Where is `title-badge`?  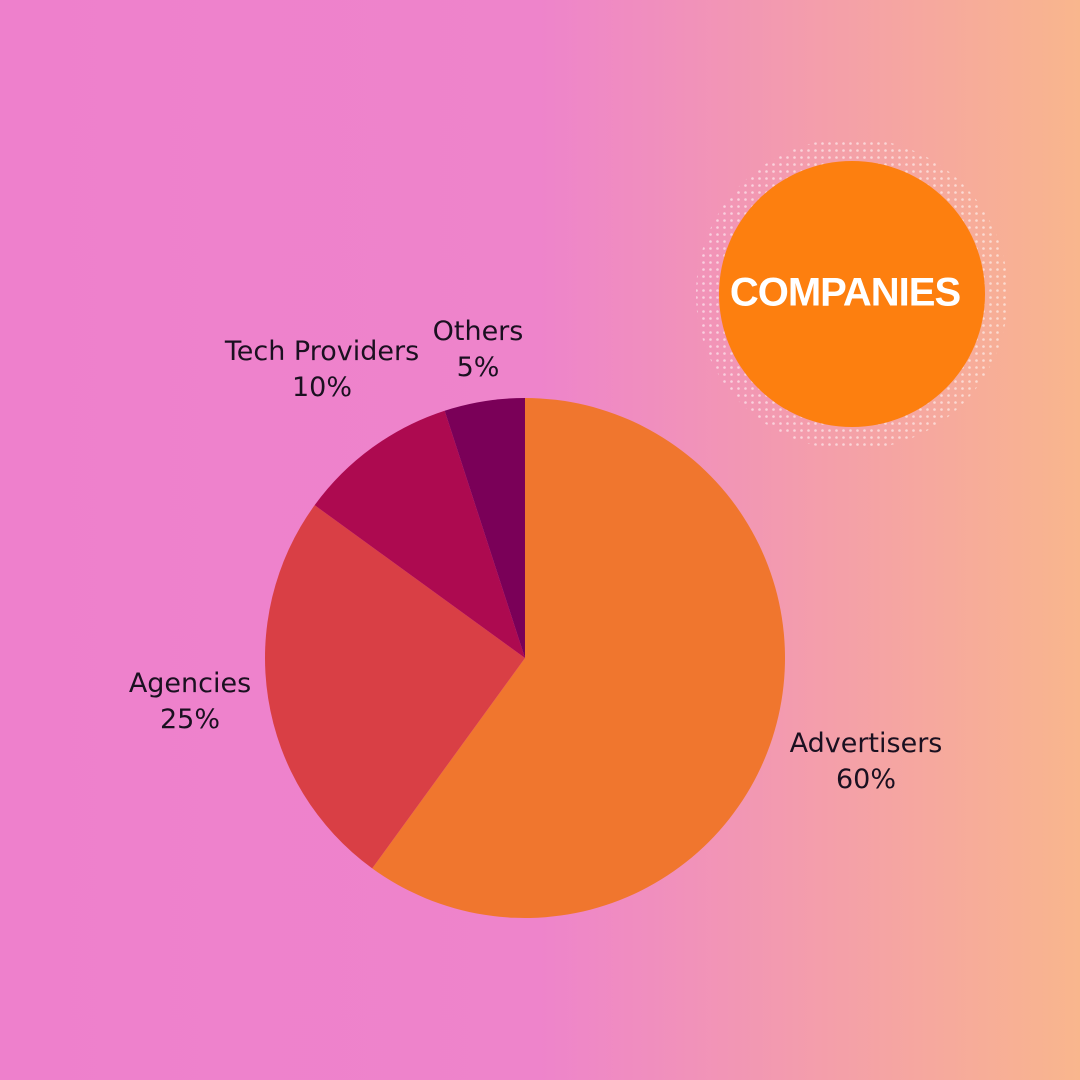
title-badge is located at coordinates (852, 294).